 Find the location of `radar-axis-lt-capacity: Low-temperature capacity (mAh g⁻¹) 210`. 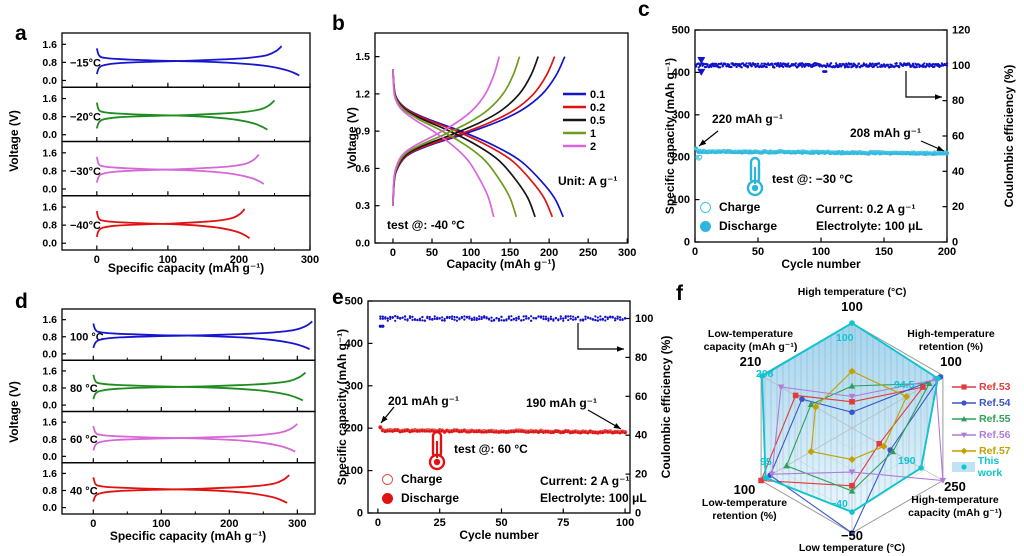

radar-axis-lt-capacity: Low-temperature capacity (mAh g⁻¹) 210 is located at coordinates (750, 348).